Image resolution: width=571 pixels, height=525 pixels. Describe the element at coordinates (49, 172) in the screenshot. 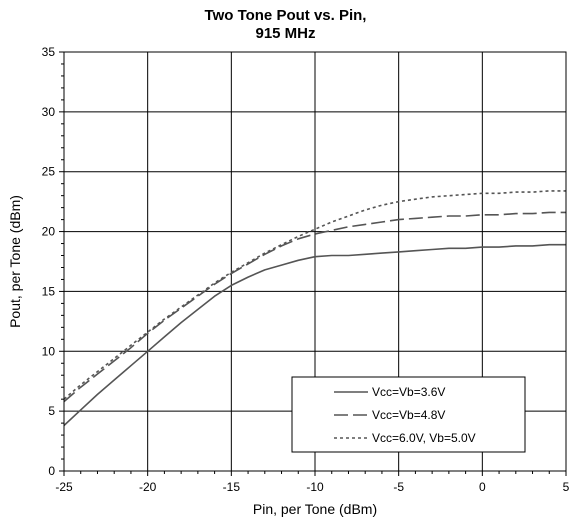

I see `y-tick-label: 25` at that location.